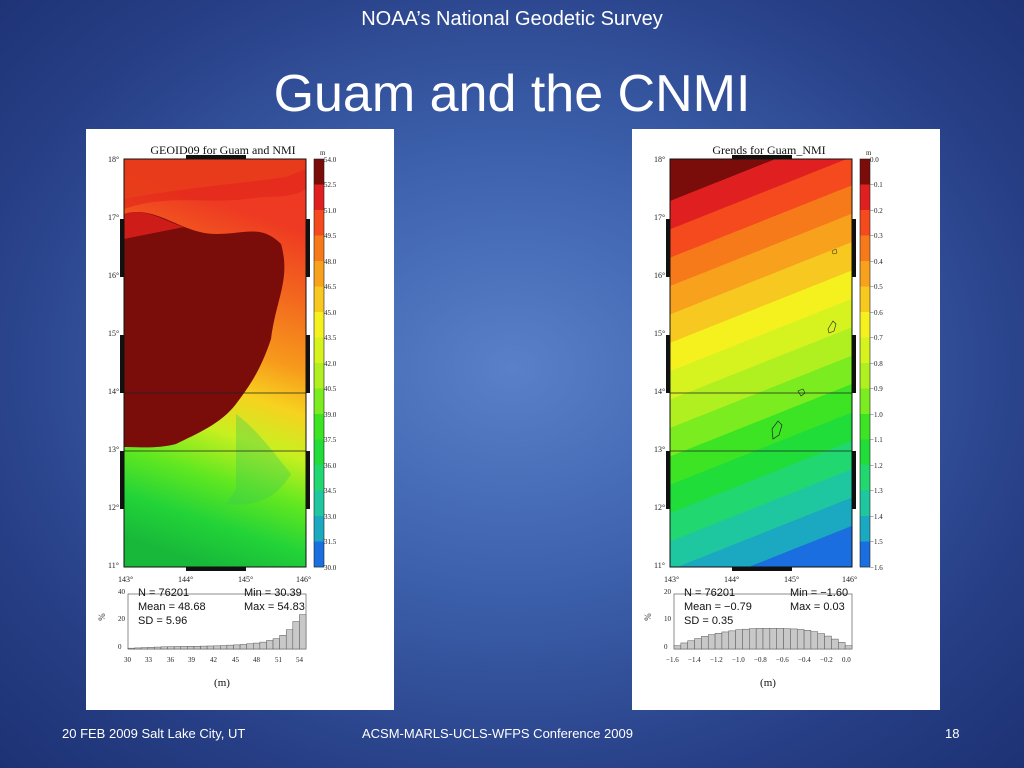 The width and height of the screenshot is (1024, 768). What do you see at coordinates (246, 579) in the screenshot?
I see `lon-label: 145°` at bounding box center [246, 579].